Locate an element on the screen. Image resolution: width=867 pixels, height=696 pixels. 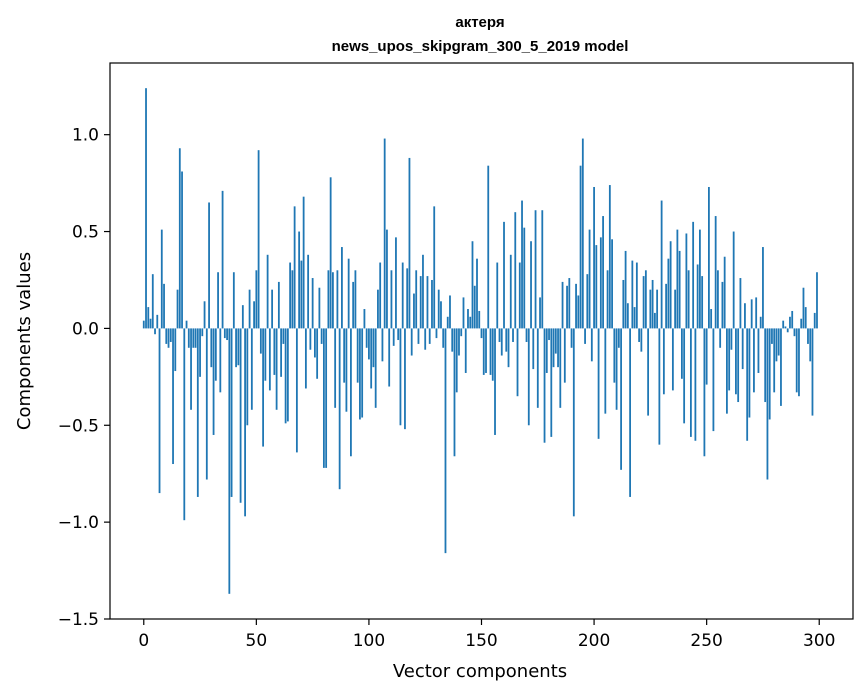
chart-subtitle: news_upos_skipgram_300_5_2019 model is located at coordinates (480, 46).